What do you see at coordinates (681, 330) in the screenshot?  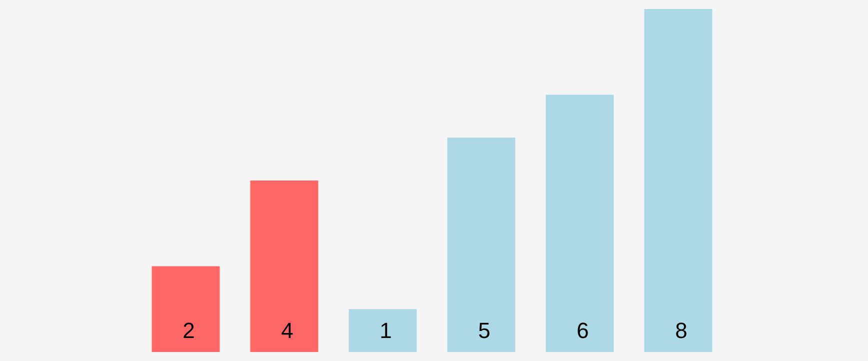 I see `data-label: 8` at bounding box center [681, 330].